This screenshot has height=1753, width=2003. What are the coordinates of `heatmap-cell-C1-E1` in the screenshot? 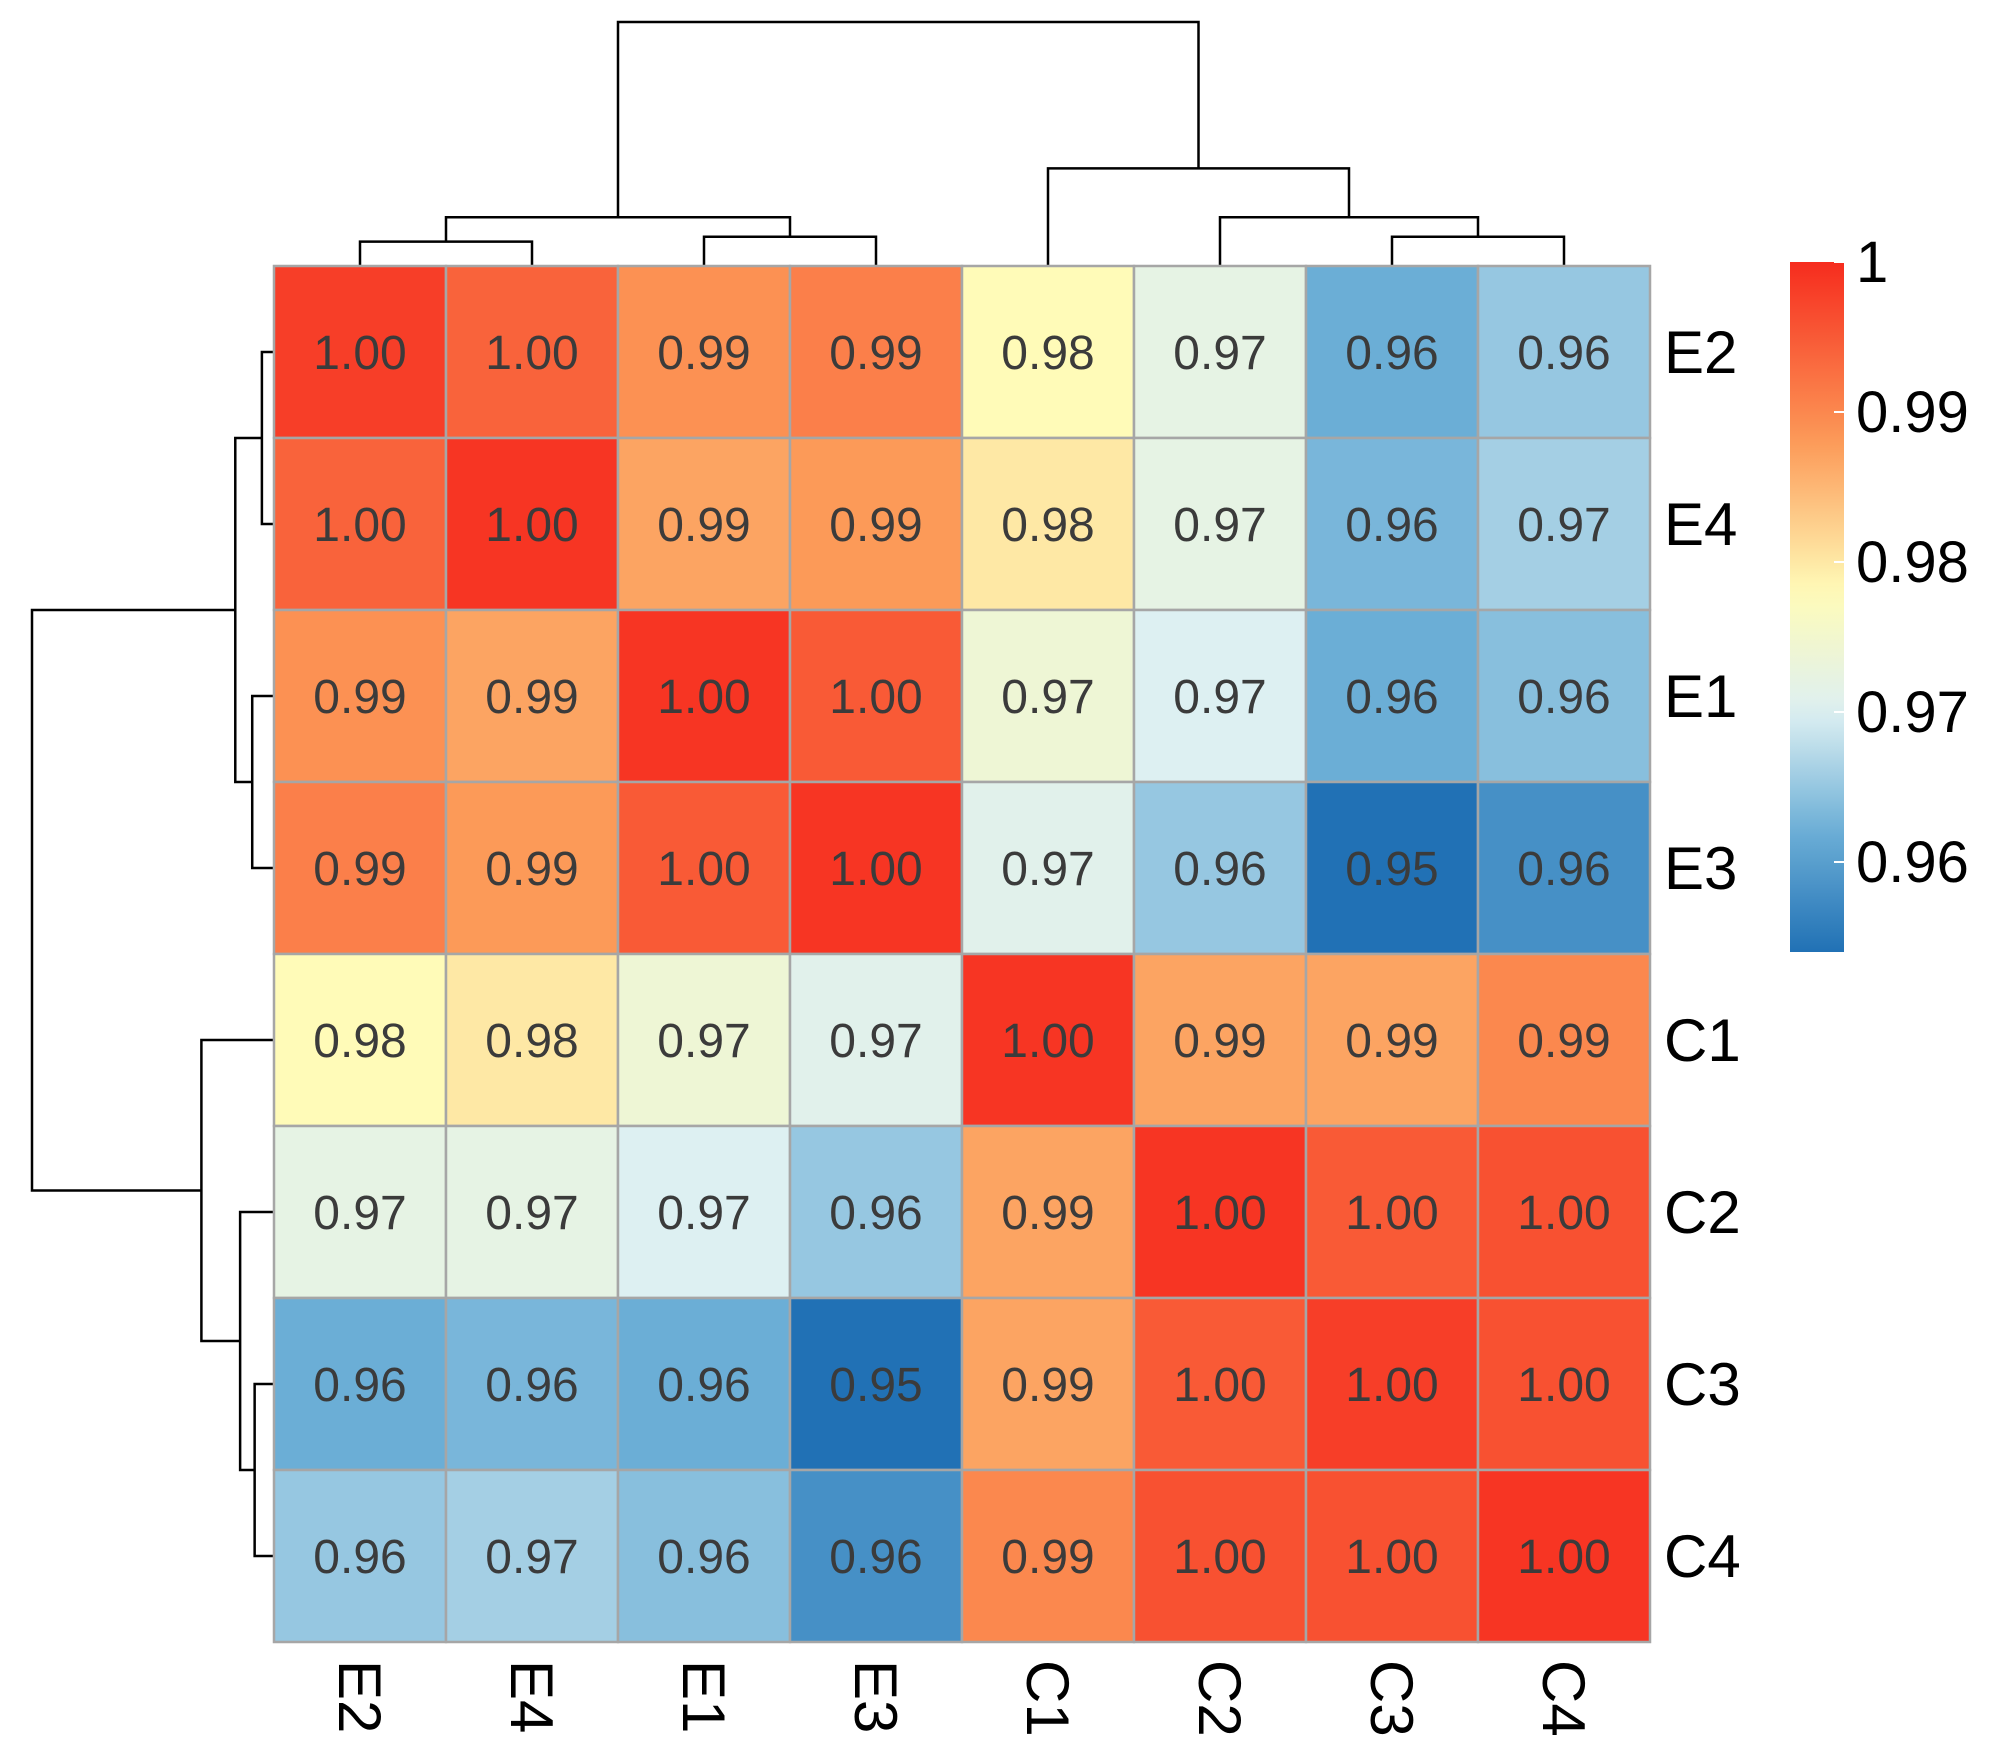 It's located at (704, 1040).